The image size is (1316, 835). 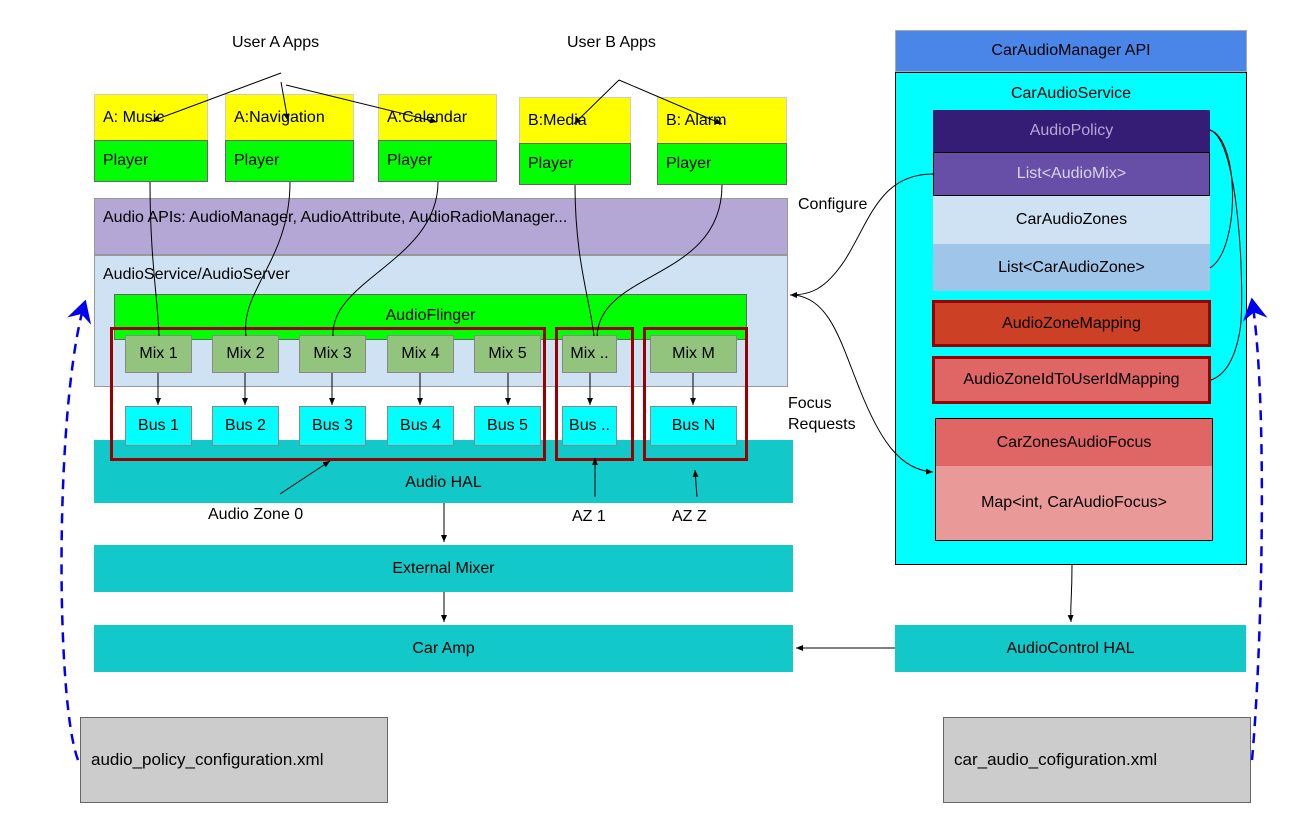 I want to click on audio-zone-z-outline, so click(x=695, y=394).